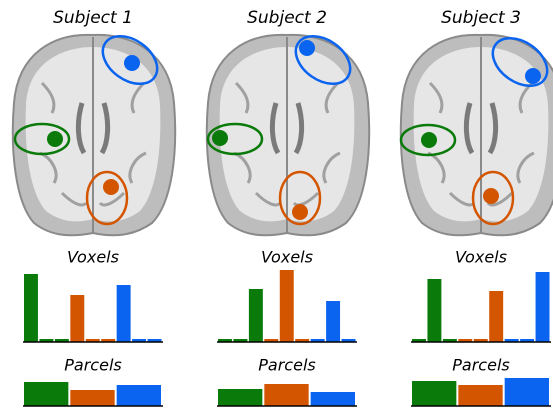  I want to click on subject-title: Subject 2, so click(287, 18).